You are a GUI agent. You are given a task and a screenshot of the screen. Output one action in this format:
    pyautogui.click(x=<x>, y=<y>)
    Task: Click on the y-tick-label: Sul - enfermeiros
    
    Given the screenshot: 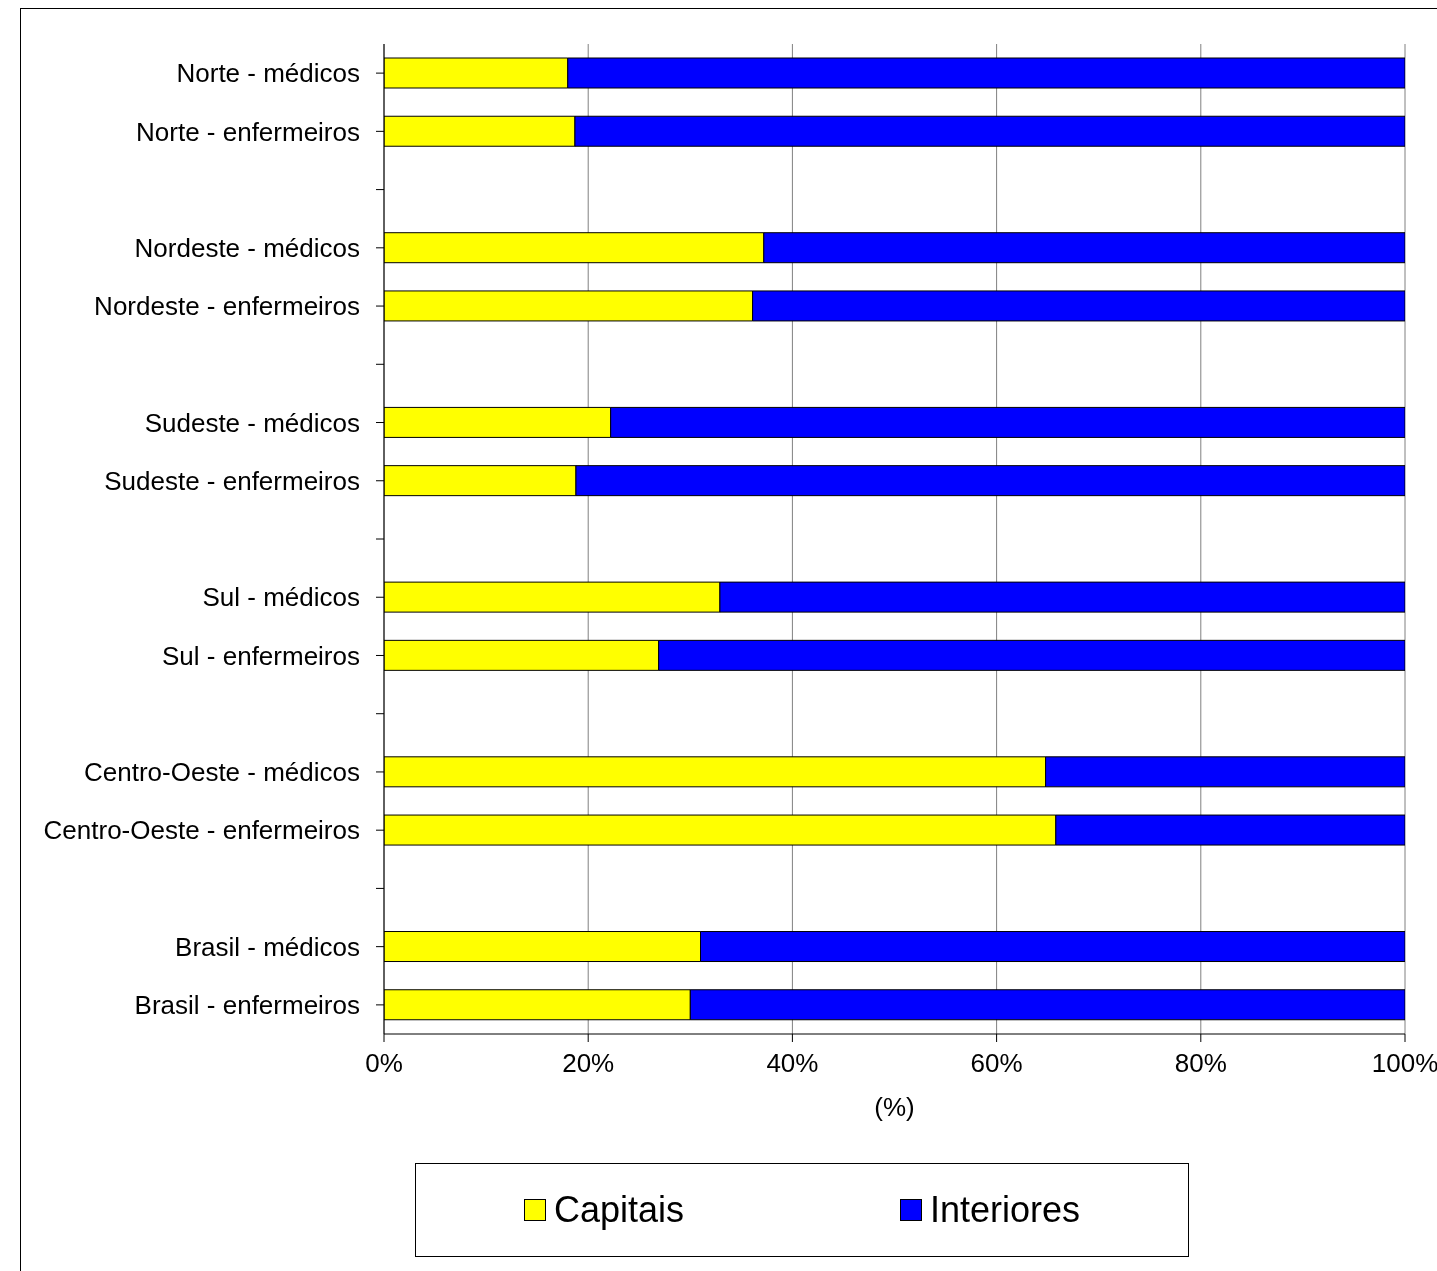 What is the action you would take?
    pyautogui.click(x=261, y=655)
    